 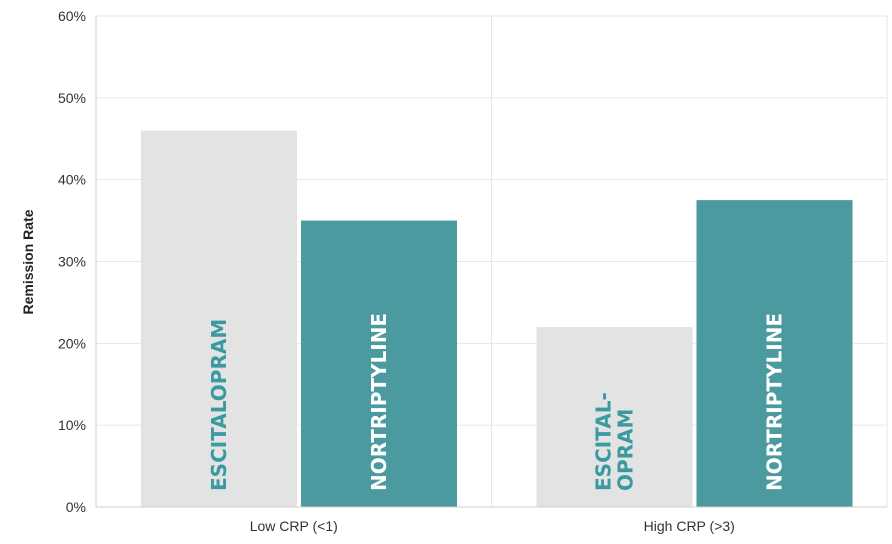 I want to click on y-tick-label: 30%, so click(x=72, y=262).